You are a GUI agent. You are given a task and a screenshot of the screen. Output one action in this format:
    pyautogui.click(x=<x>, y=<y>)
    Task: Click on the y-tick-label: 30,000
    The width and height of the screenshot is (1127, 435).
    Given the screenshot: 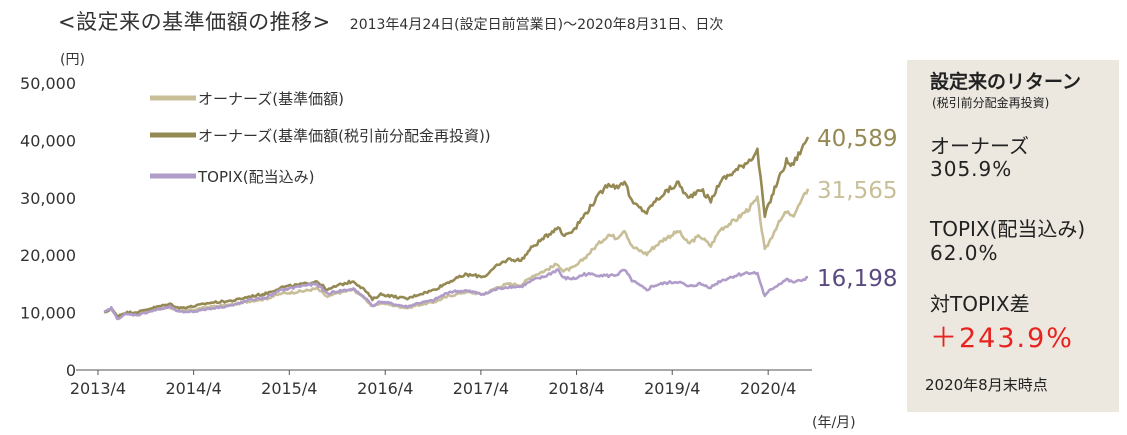 What is the action you would take?
    pyautogui.click(x=48, y=198)
    